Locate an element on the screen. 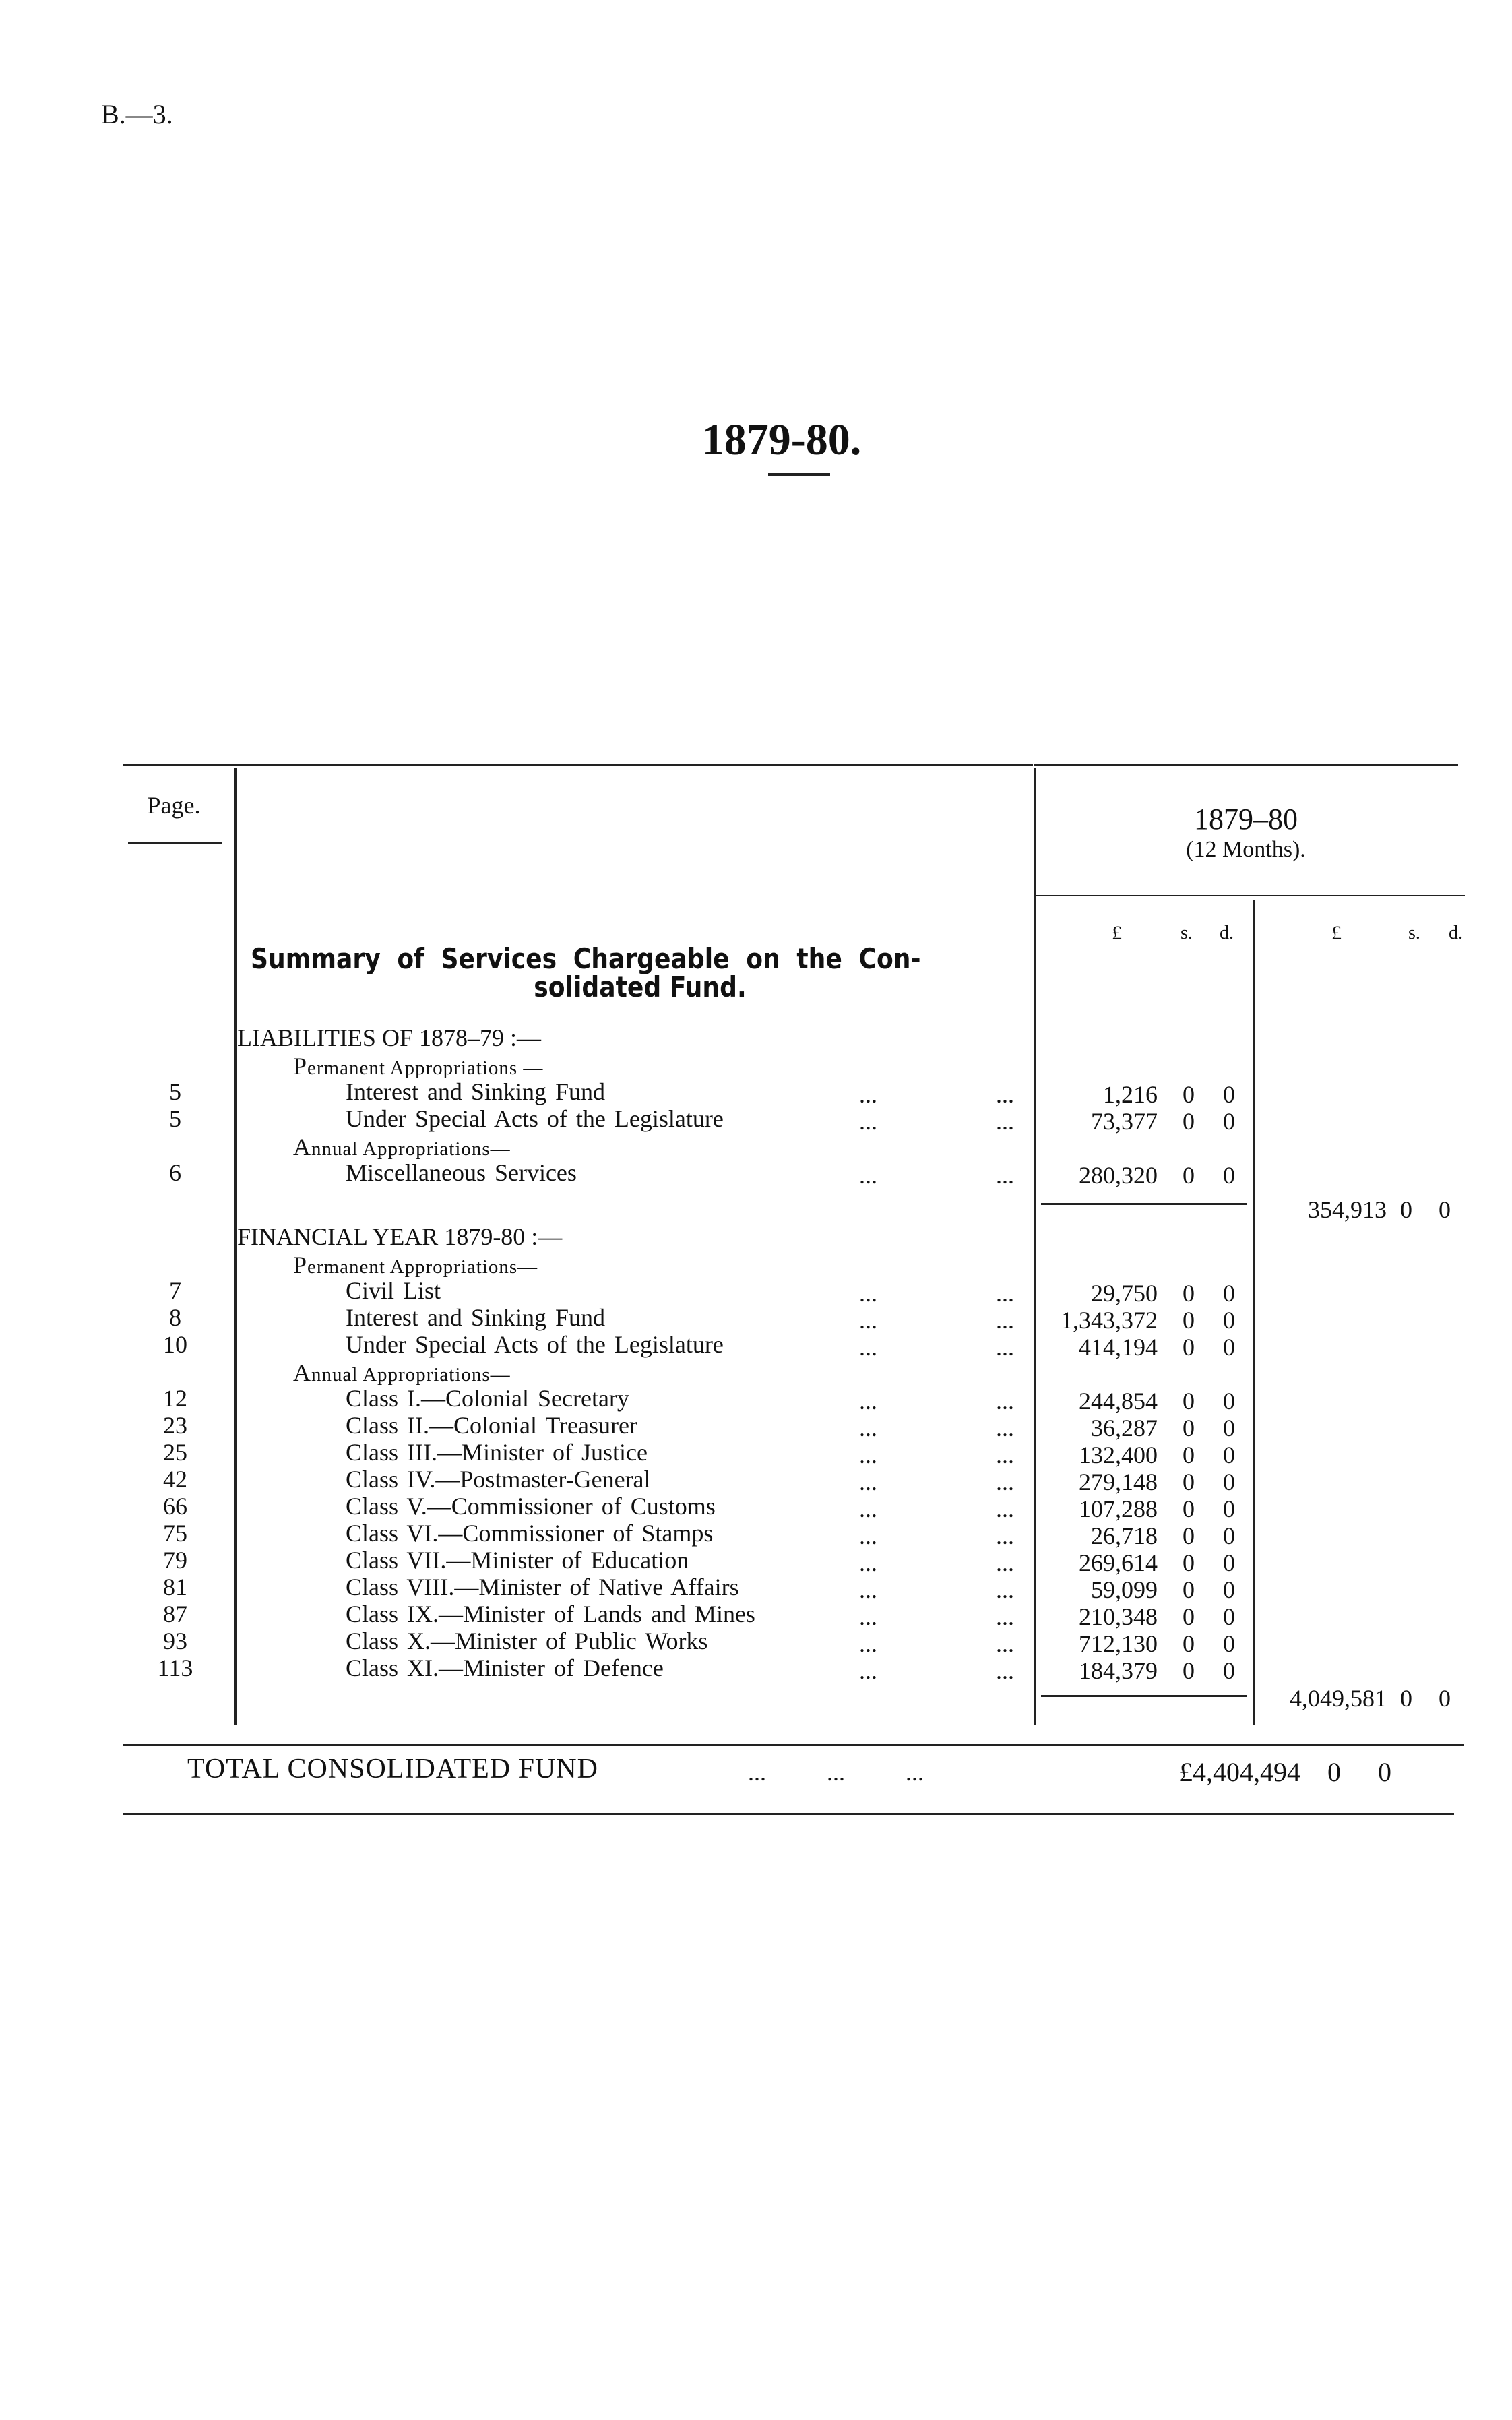 This screenshot has height=2420, width=1512. section-total-shillings: 0 is located at coordinates (1406, 1209).